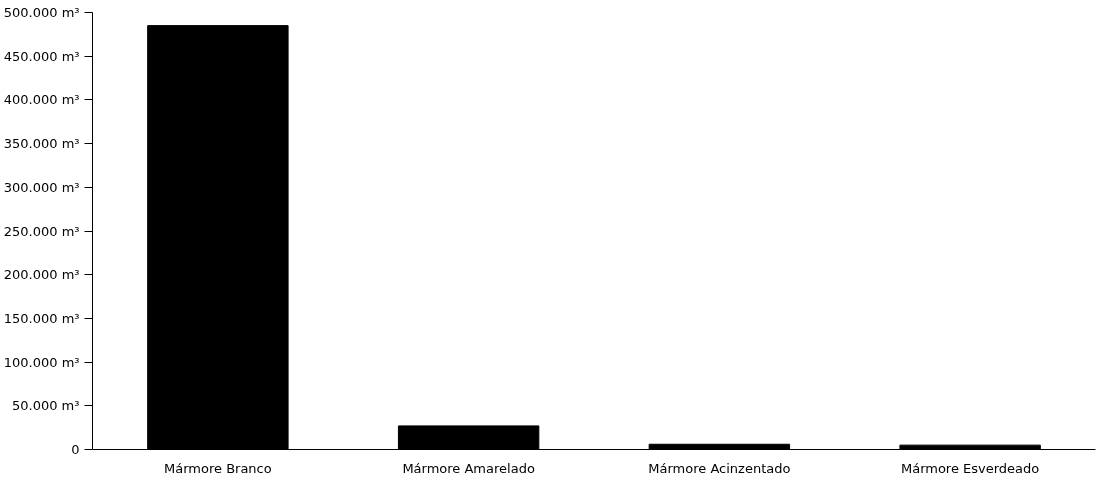 This screenshot has width=1108, height=484. What do you see at coordinates (41, 318) in the screenshot?
I see `y-tick-label: 150.000 m³` at bounding box center [41, 318].